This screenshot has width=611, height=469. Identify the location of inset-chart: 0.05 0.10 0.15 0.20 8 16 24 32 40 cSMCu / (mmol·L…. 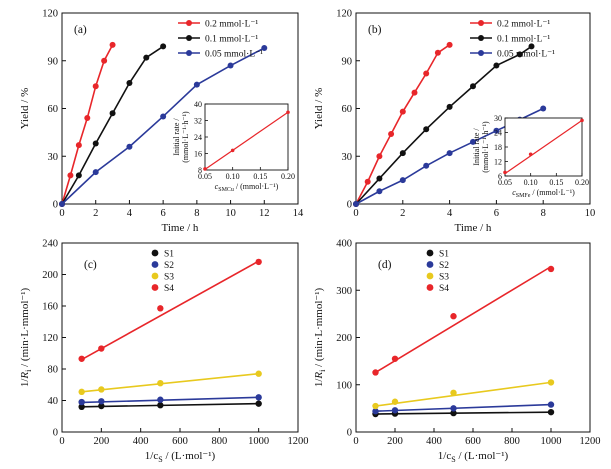
(233, 146).